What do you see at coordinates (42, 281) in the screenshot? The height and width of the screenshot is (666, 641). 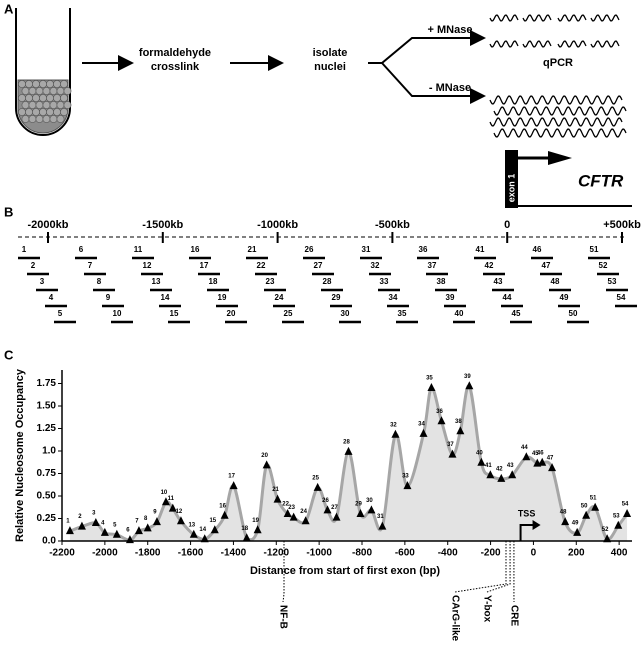 I see `fragment-label: 3` at bounding box center [42, 281].